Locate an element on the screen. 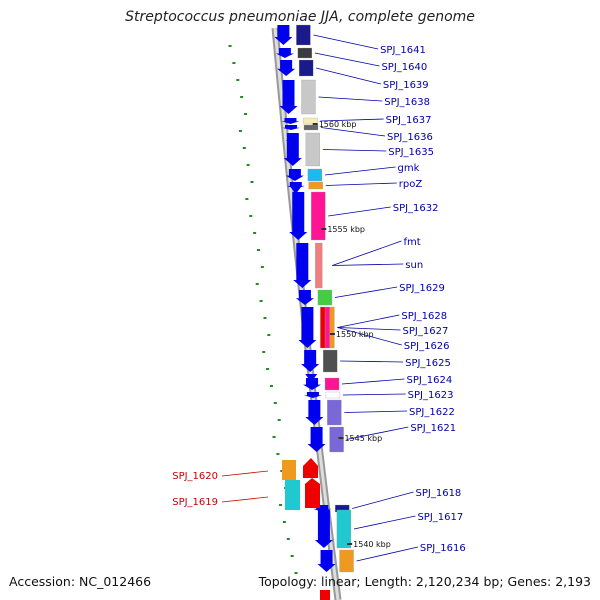  gene-label-spj_1629: SPJ_1629 is located at coordinates (422, 288).